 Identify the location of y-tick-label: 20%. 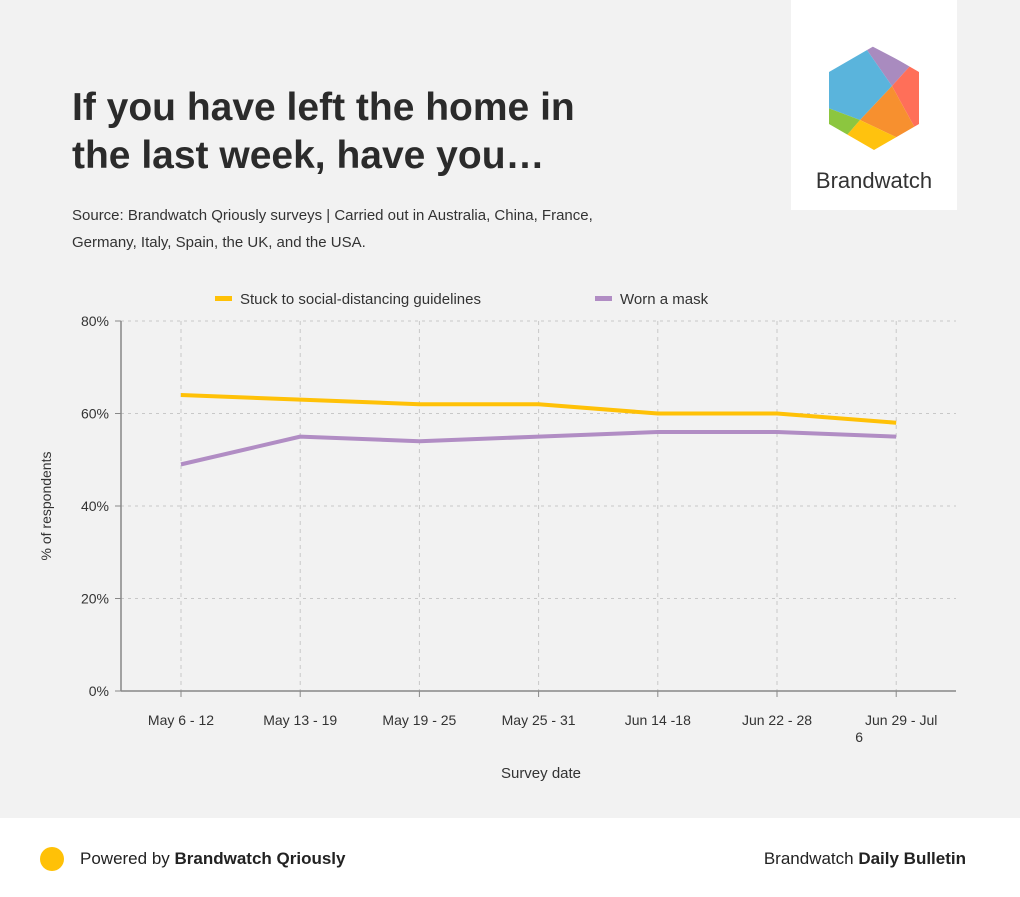
(95, 599).